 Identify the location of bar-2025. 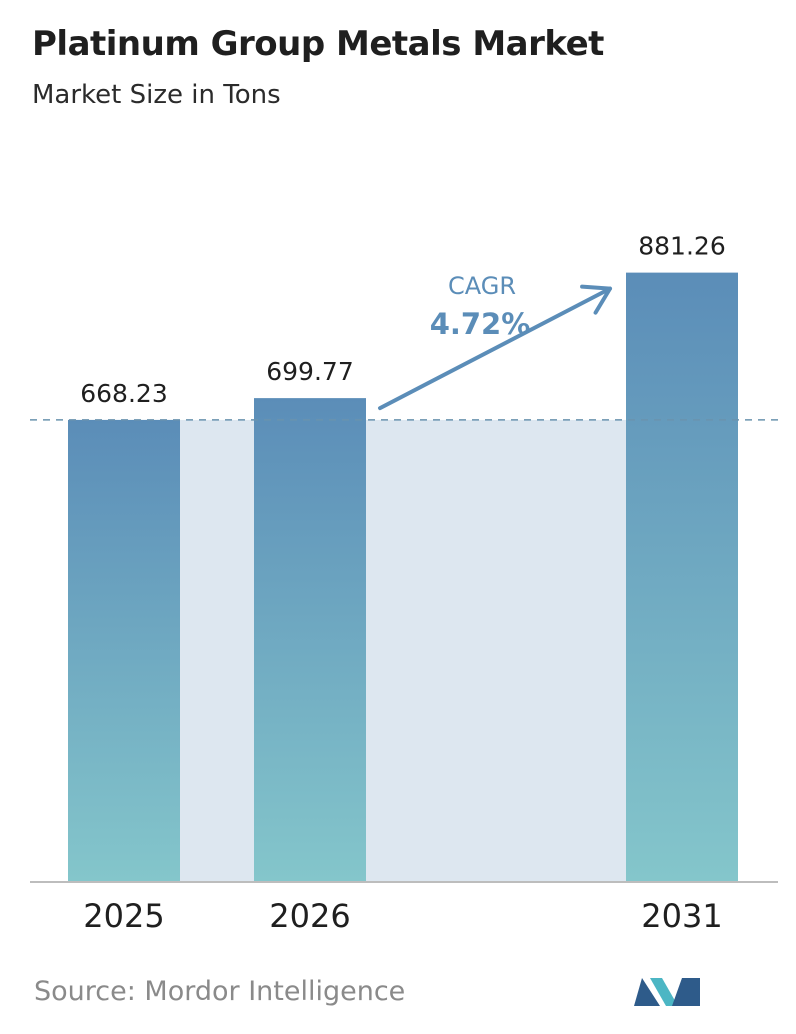
(124, 650).